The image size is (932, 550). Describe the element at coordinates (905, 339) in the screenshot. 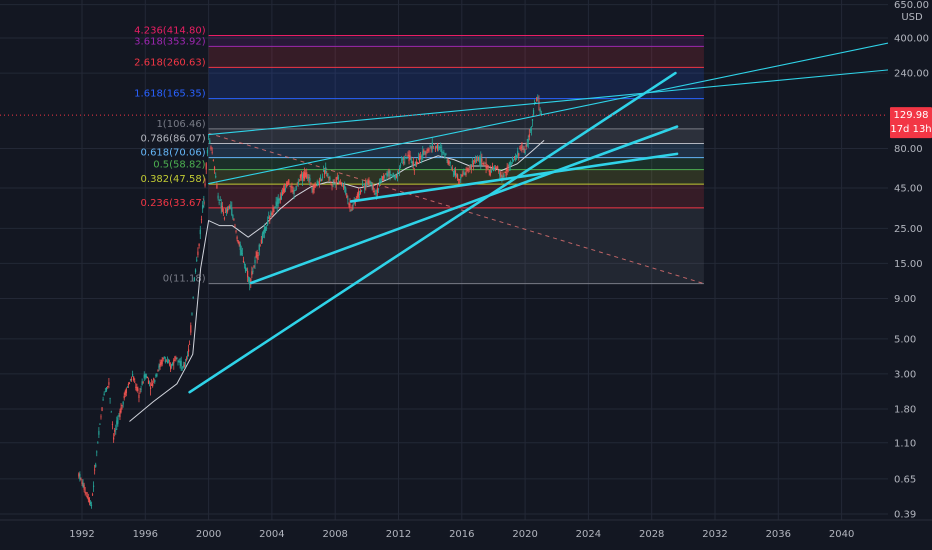

I see `y-tick-label: 5.00` at that location.